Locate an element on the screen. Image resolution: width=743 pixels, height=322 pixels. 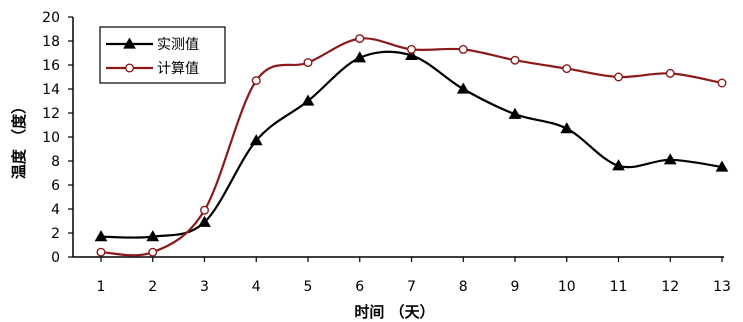
x-tick-label: 12 is located at coordinates (670, 287).